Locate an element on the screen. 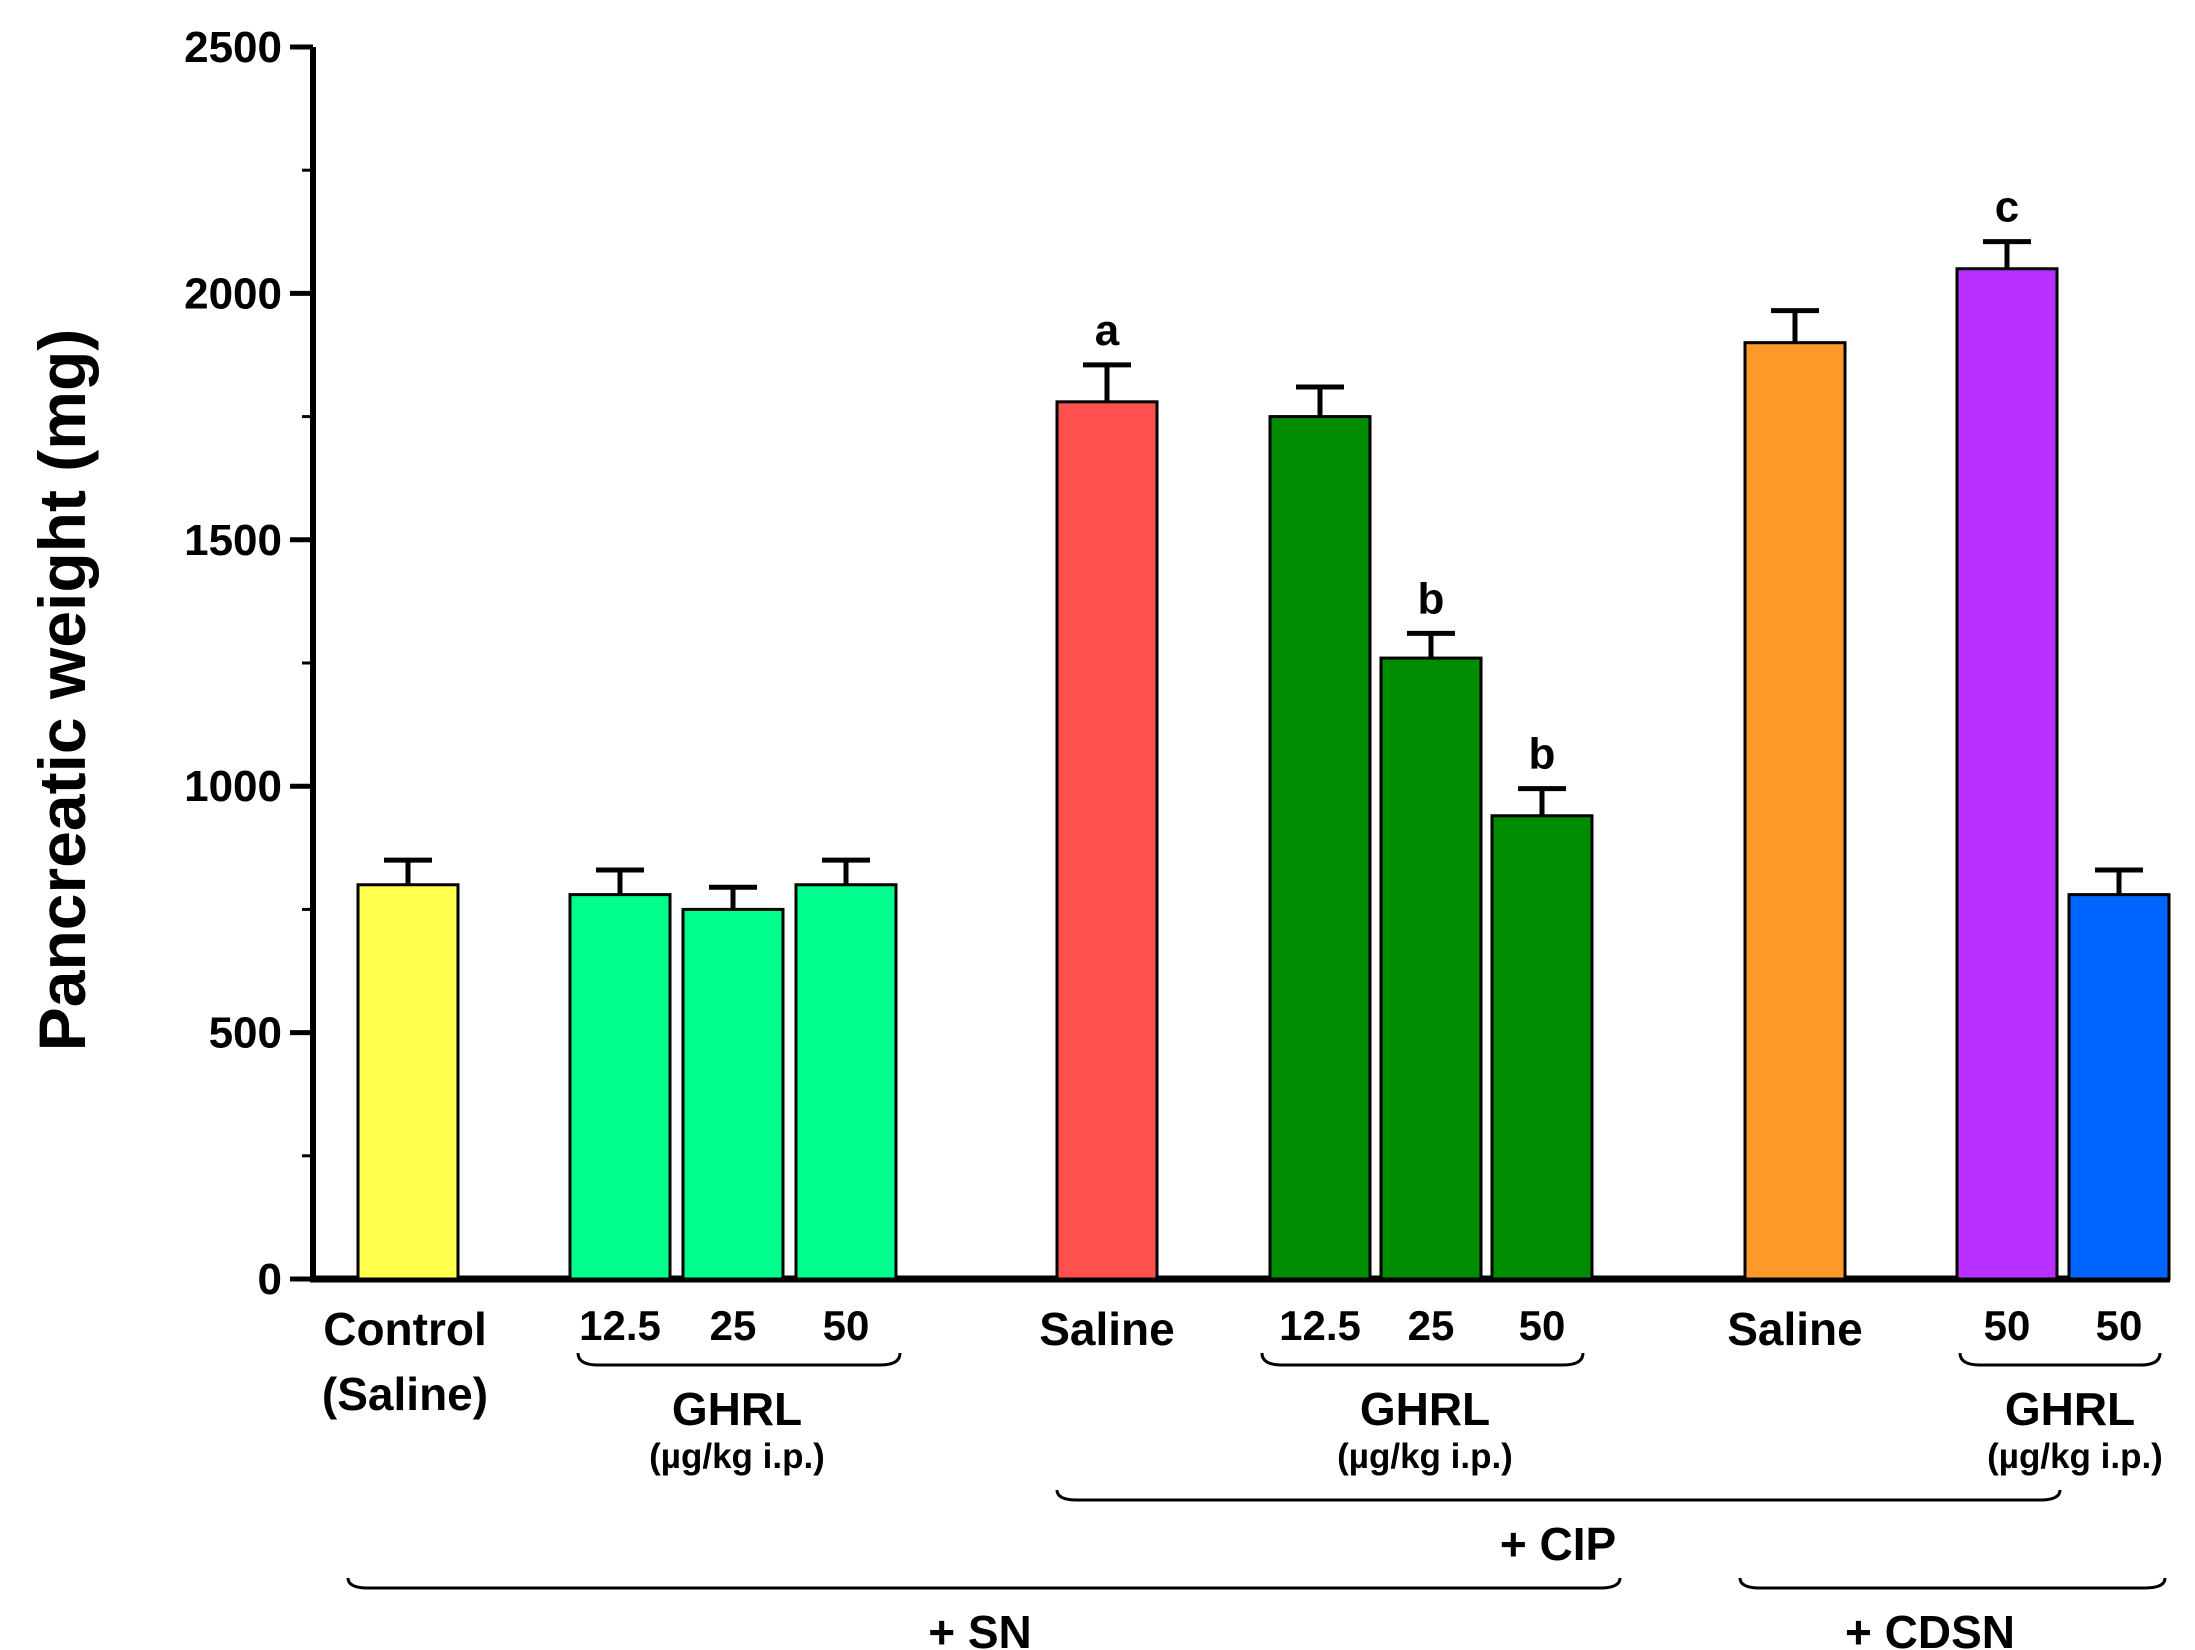 This screenshot has height=1650, width=2195. y-axis-title: Pancreatic weight (mg) is located at coordinates (62, 690).